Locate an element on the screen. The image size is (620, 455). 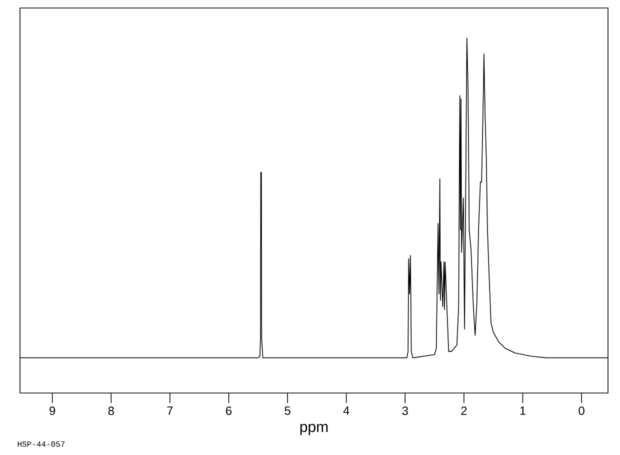
x-tick-label: 6 is located at coordinates (229, 411).